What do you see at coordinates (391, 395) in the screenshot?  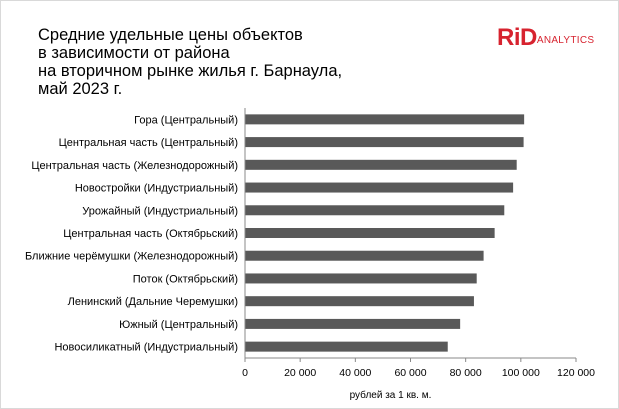 I see `x-axis-title: рублей за 1 кв. м.` at bounding box center [391, 395].